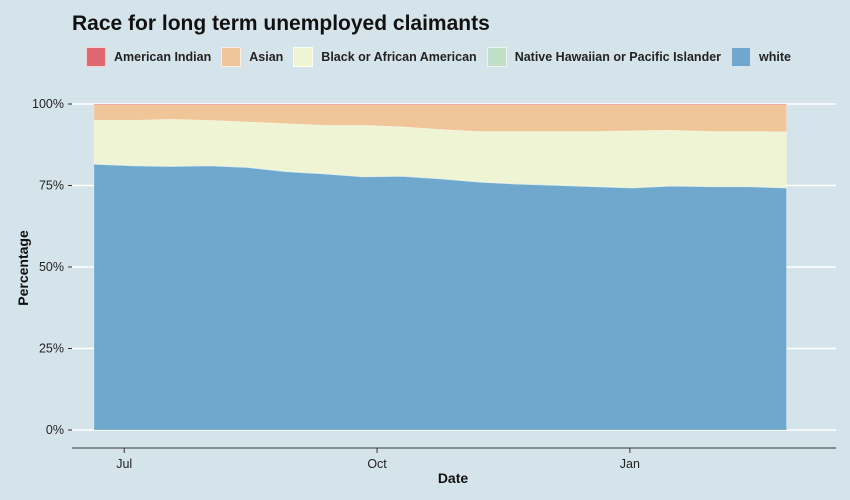 This screenshot has width=850, height=500. I want to click on x-axis-title: Date, so click(453, 478).